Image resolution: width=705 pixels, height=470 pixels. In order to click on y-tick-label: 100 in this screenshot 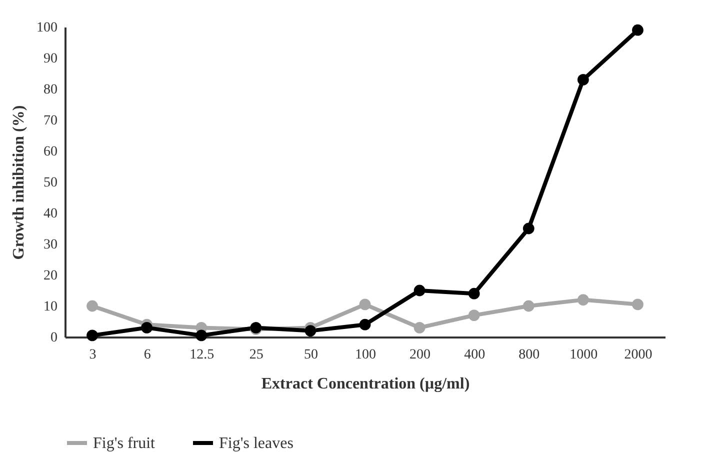, I will do `click(47, 28)`.